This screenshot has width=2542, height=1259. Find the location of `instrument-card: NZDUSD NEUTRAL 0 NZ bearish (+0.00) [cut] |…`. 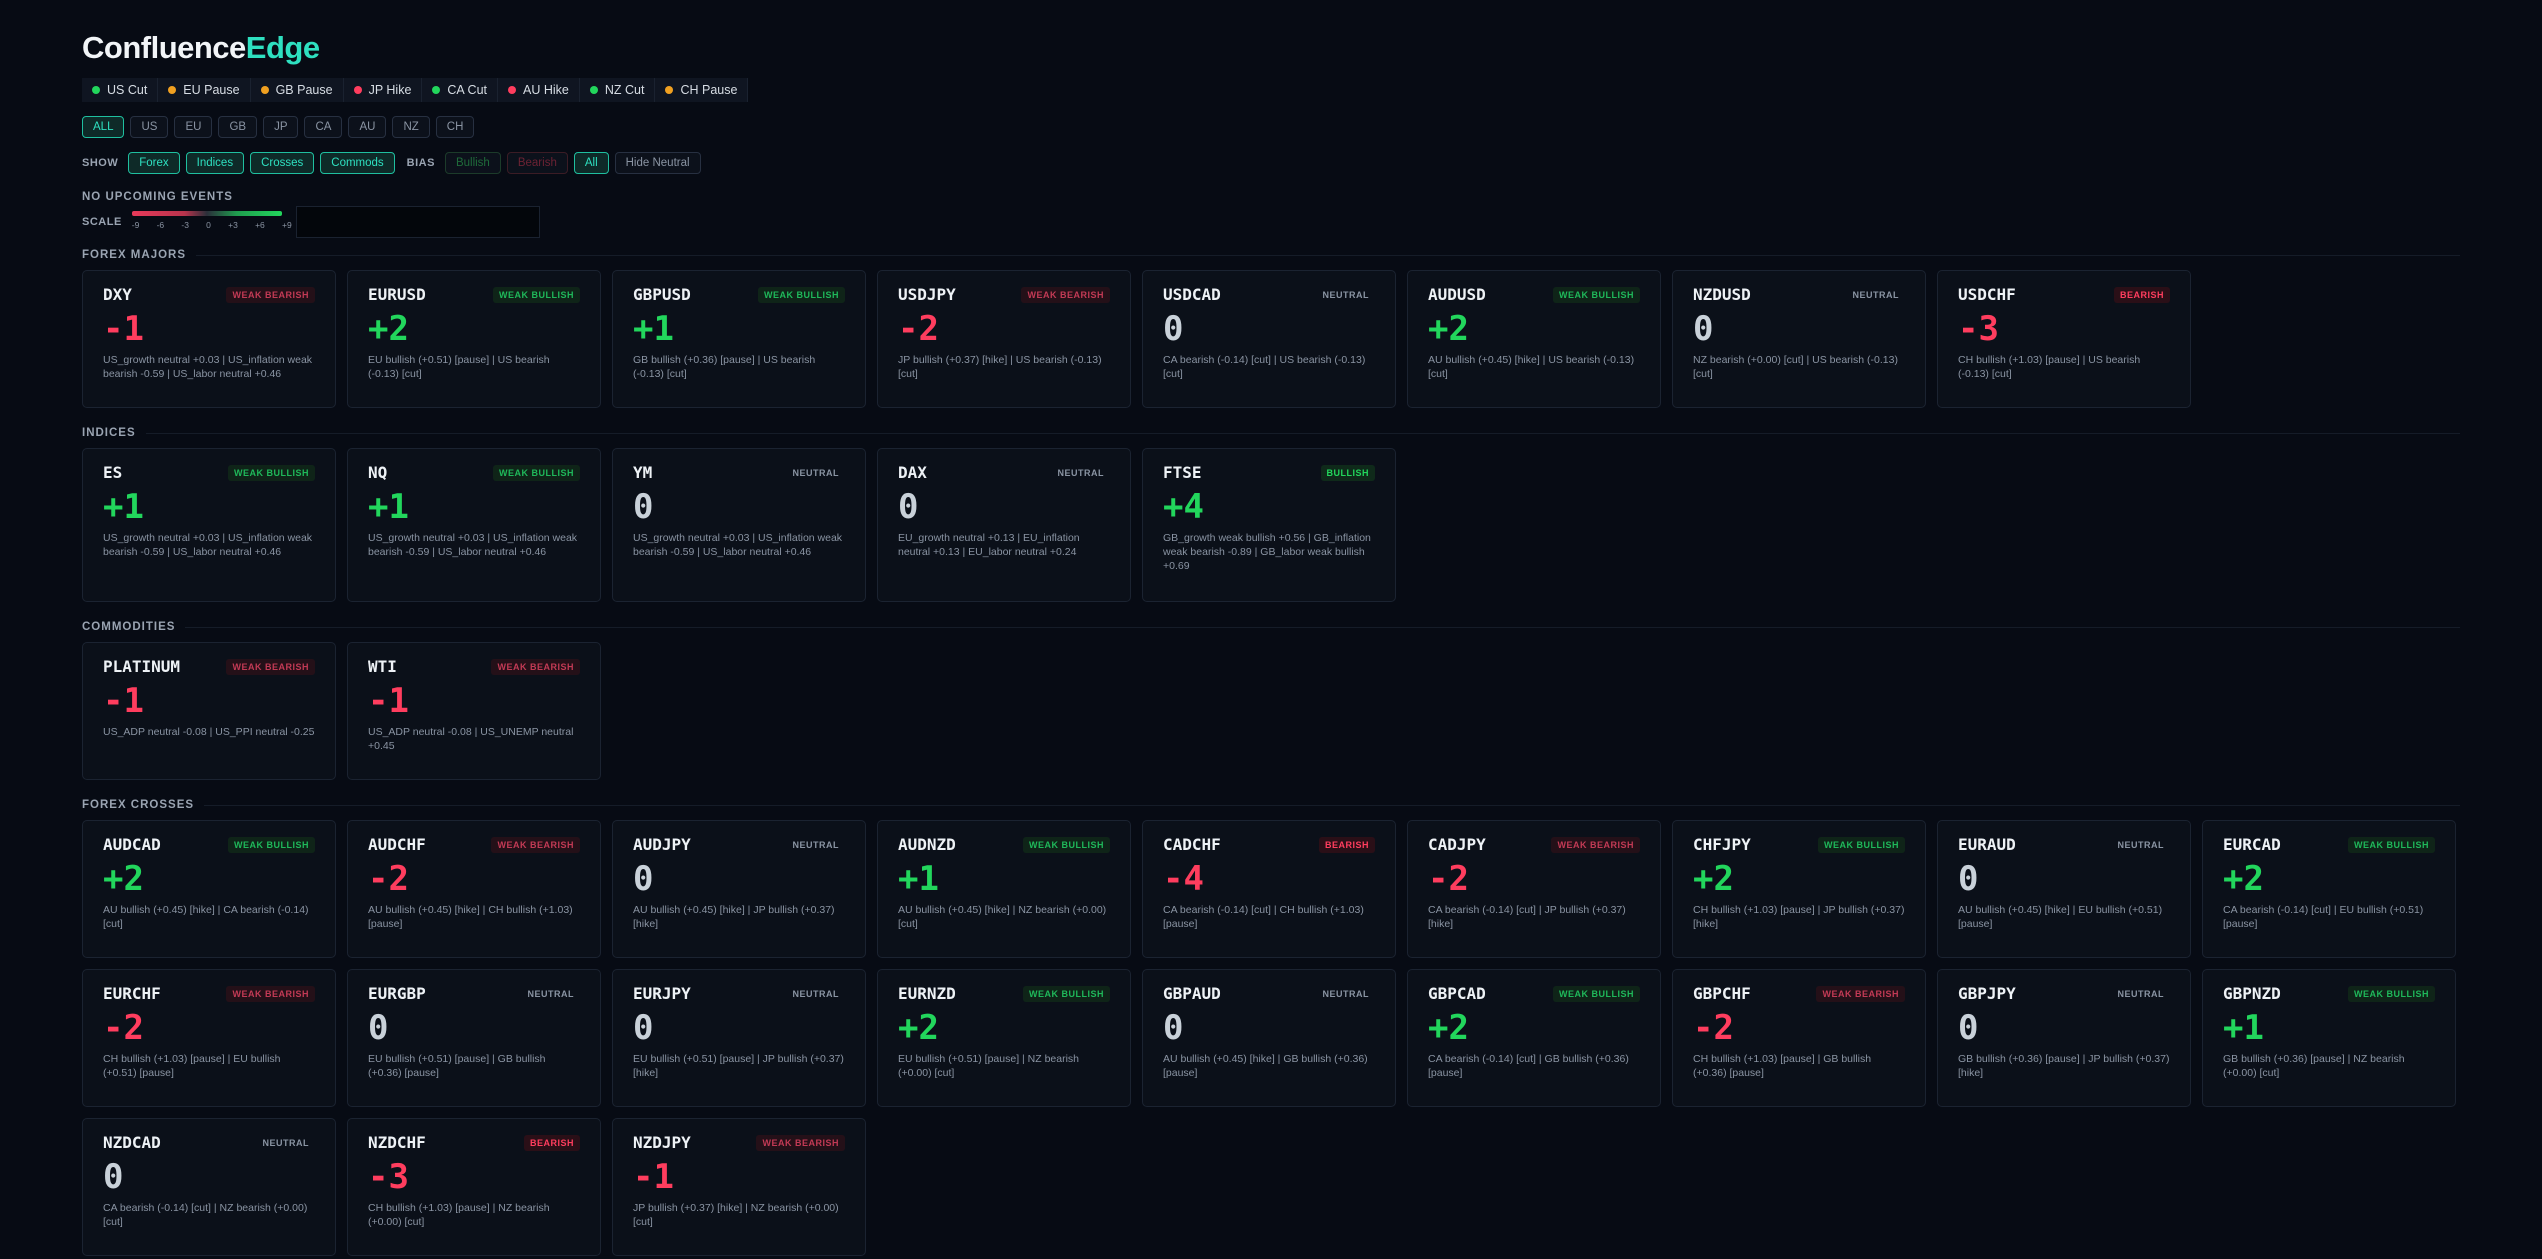

instrument-card: NZDUSD NEUTRAL 0 NZ bearish (+0.00) [cut] |… is located at coordinates (1799, 339).